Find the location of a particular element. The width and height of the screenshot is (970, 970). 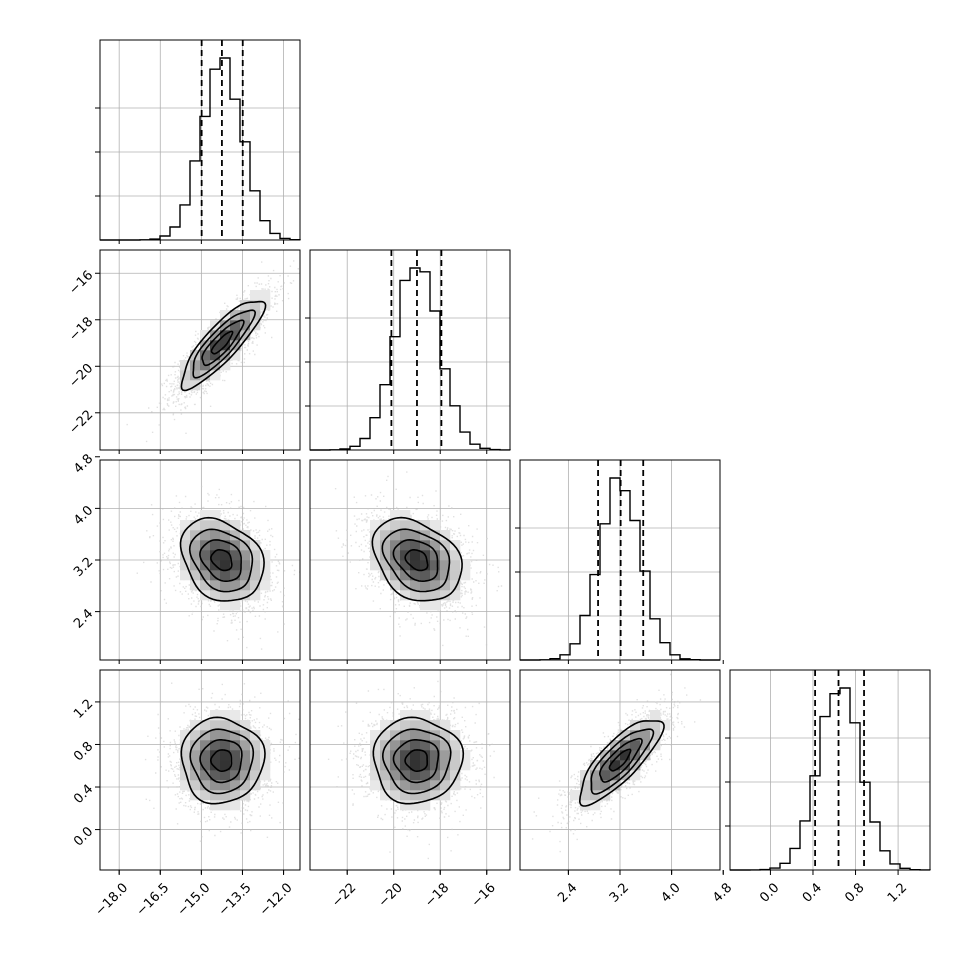

x-tick-label: −16.5 is located at coordinates (153, 899).